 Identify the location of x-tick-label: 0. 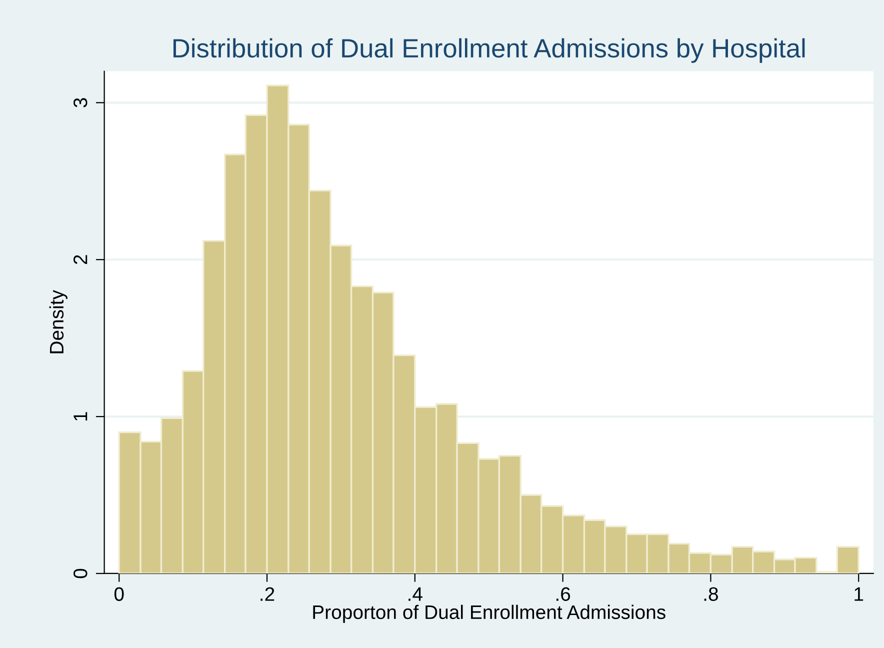
(119, 594).